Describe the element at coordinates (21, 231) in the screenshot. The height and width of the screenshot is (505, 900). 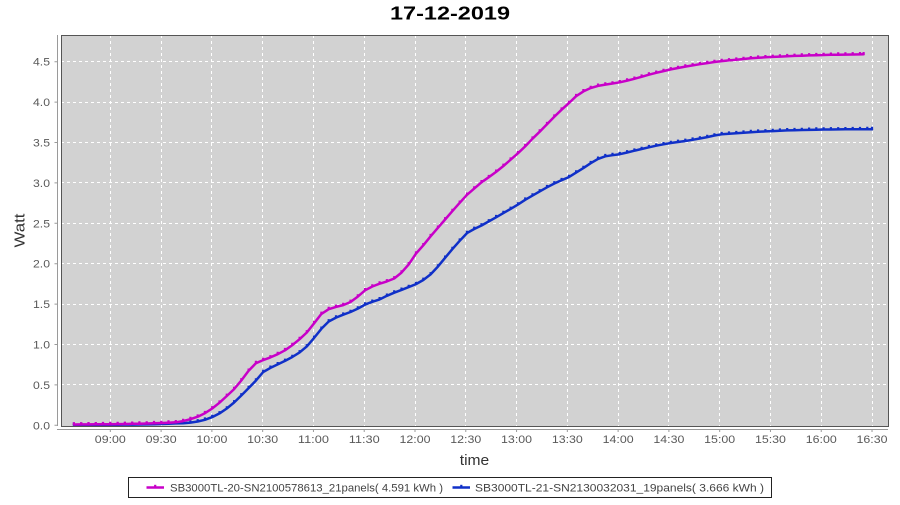
I see `svg-text: Watt` at that location.